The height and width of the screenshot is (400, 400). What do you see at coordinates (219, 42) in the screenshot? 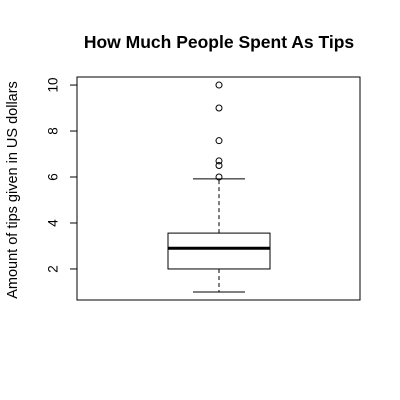
I see `chart-title: How Much People Spent As Tips` at bounding box center [219, 42].